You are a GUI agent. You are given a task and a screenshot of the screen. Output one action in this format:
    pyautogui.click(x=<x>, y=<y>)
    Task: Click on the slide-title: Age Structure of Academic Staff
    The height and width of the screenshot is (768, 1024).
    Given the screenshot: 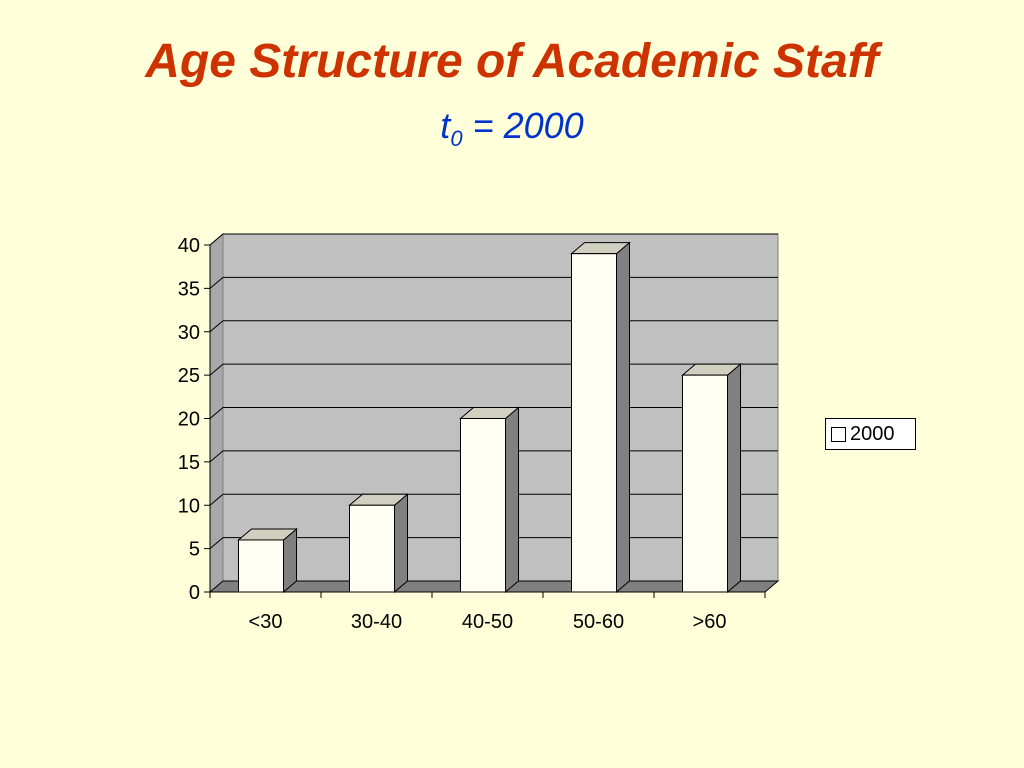 What is the action you would take?
    pyautogui.click(x=512, y=61)
    